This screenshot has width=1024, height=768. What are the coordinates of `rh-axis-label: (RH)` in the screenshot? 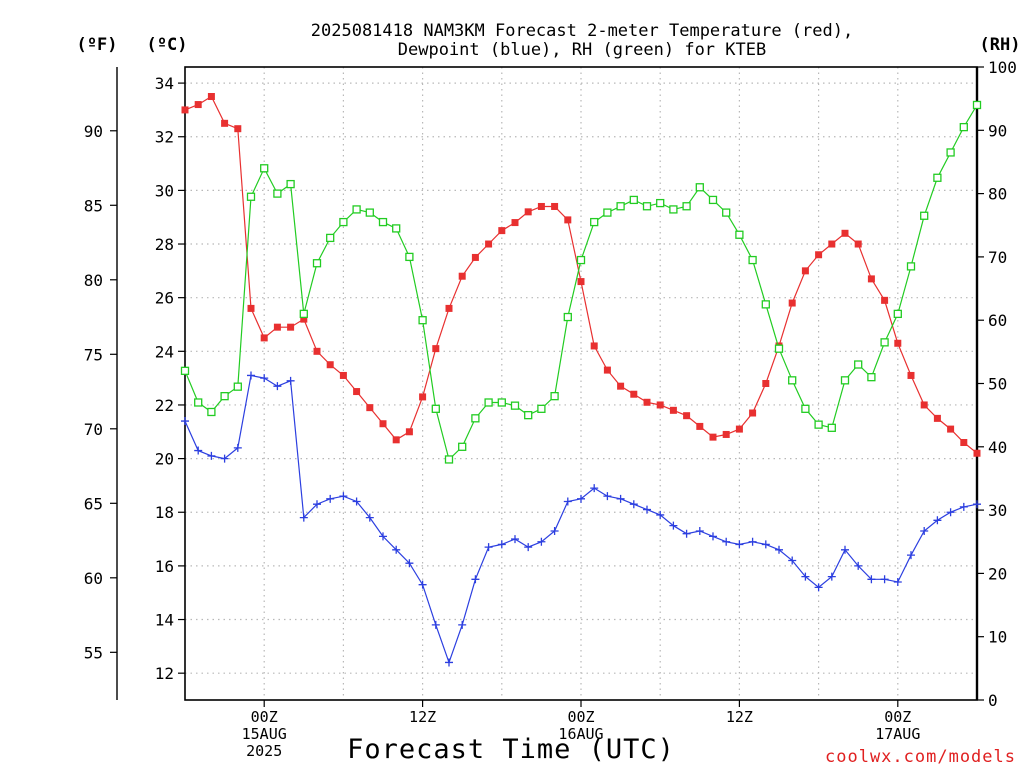 It's located at (1000, 45).